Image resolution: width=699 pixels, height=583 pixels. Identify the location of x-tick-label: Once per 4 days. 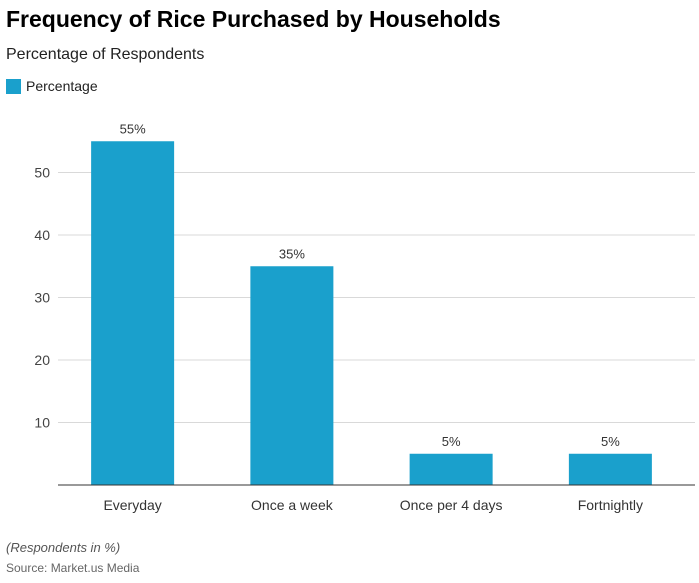
(451, 505).